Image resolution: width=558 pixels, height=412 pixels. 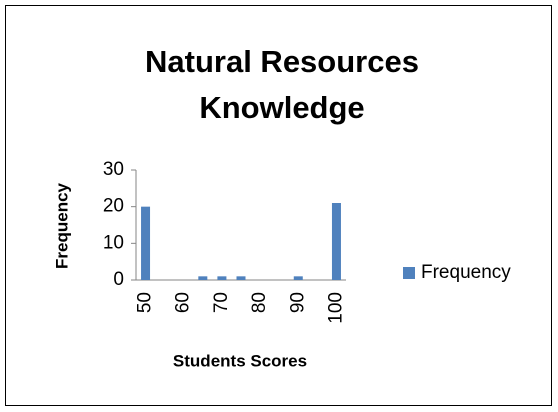 I want to click on y-tick-label: 20, so click(x=113, y=206).